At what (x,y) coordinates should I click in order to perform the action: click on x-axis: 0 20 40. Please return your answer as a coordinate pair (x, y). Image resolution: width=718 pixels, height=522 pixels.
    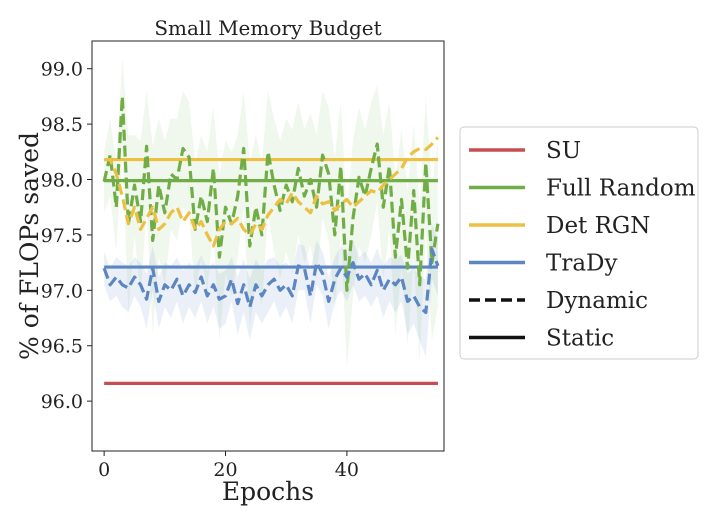
    Looking at the image, I should click on (228, 466).